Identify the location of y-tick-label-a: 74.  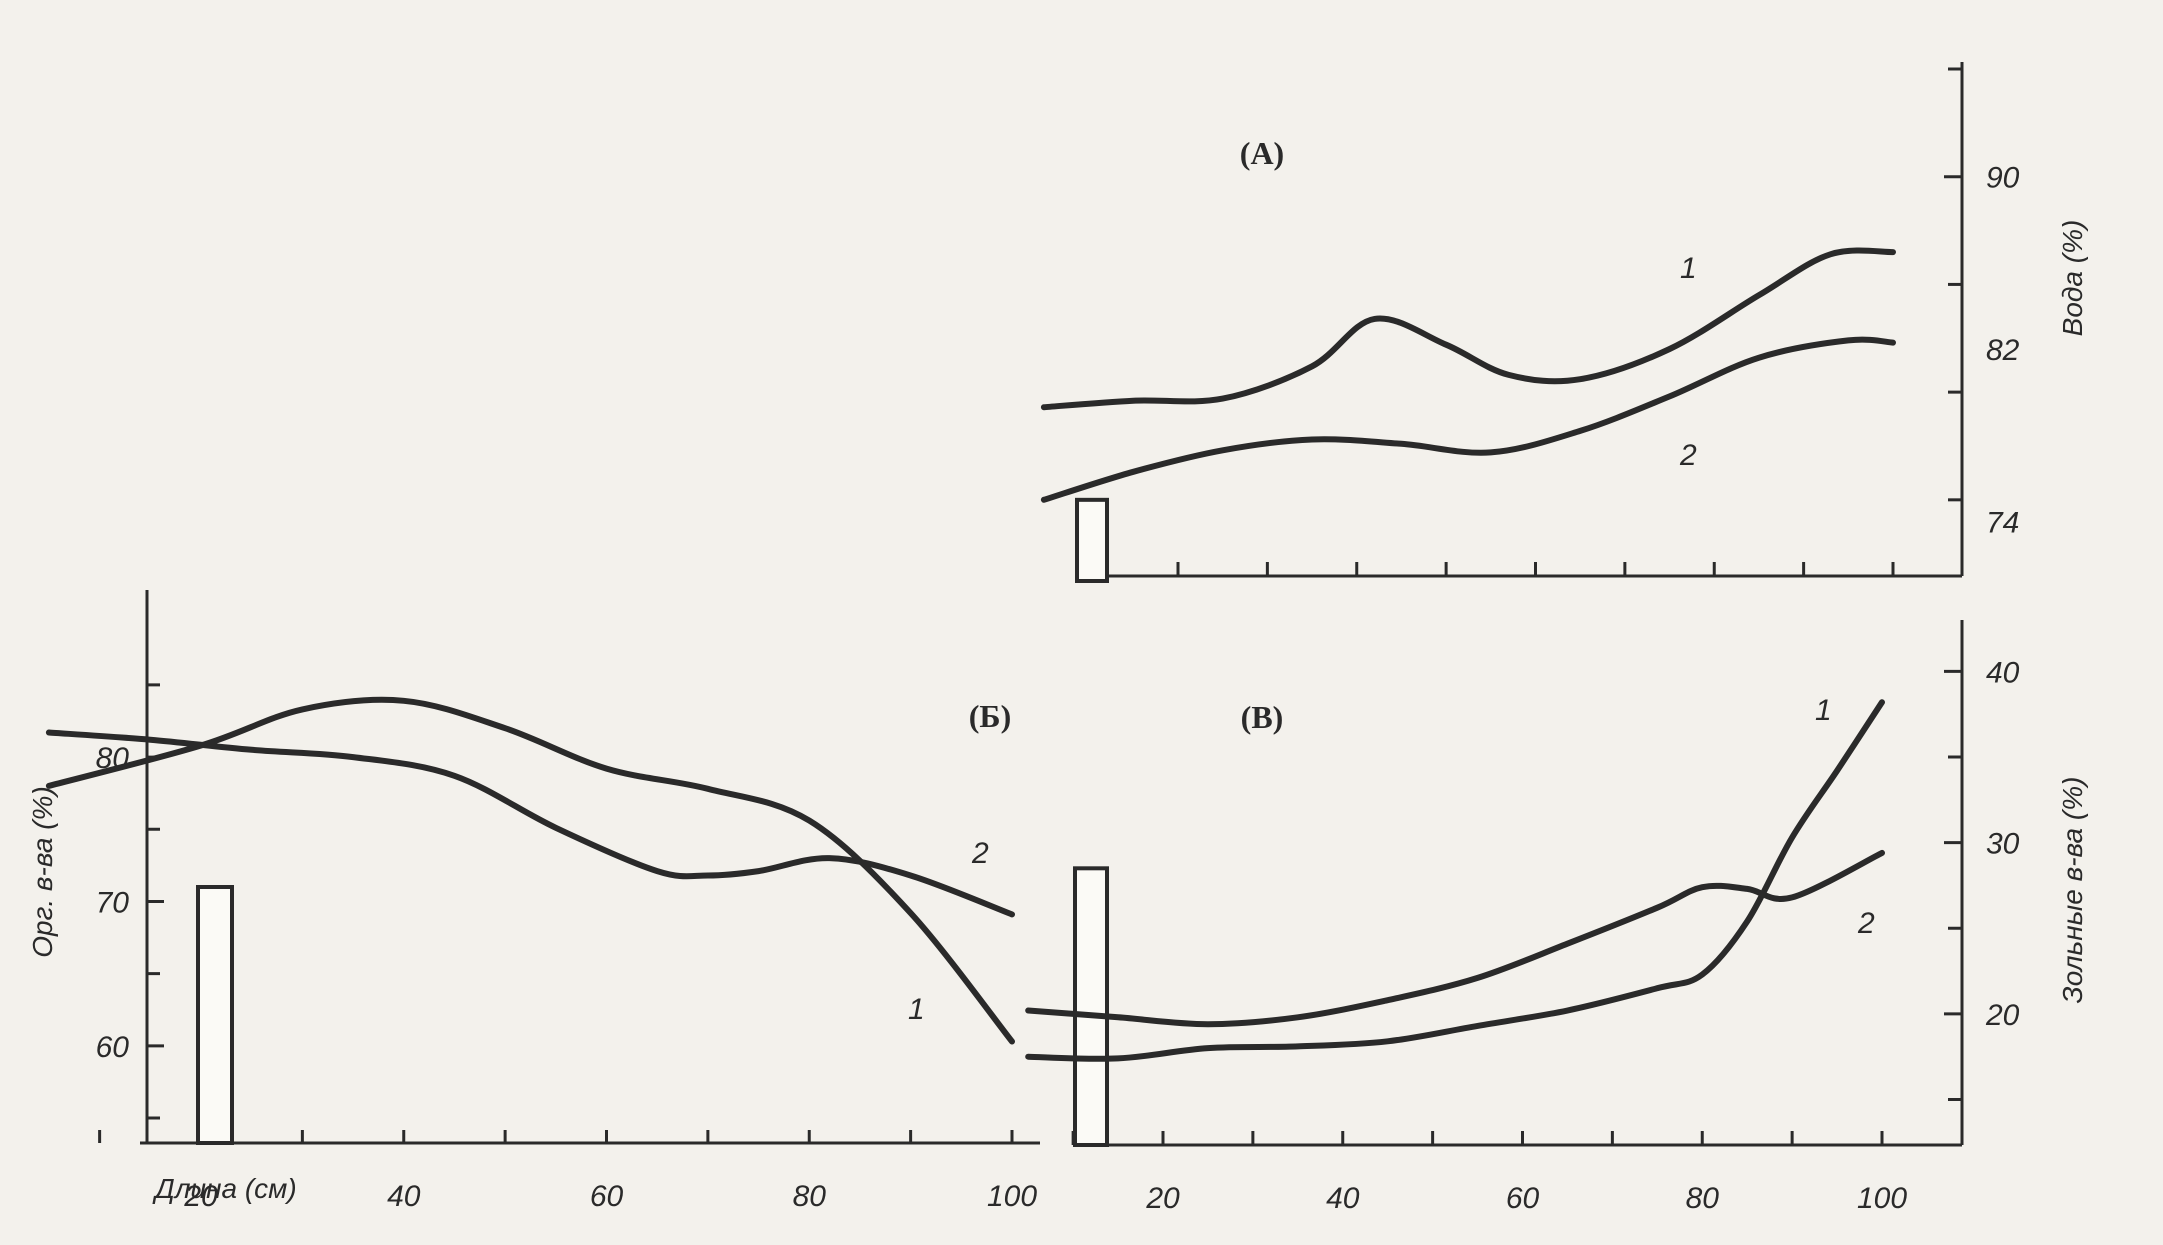
(2002, 522).